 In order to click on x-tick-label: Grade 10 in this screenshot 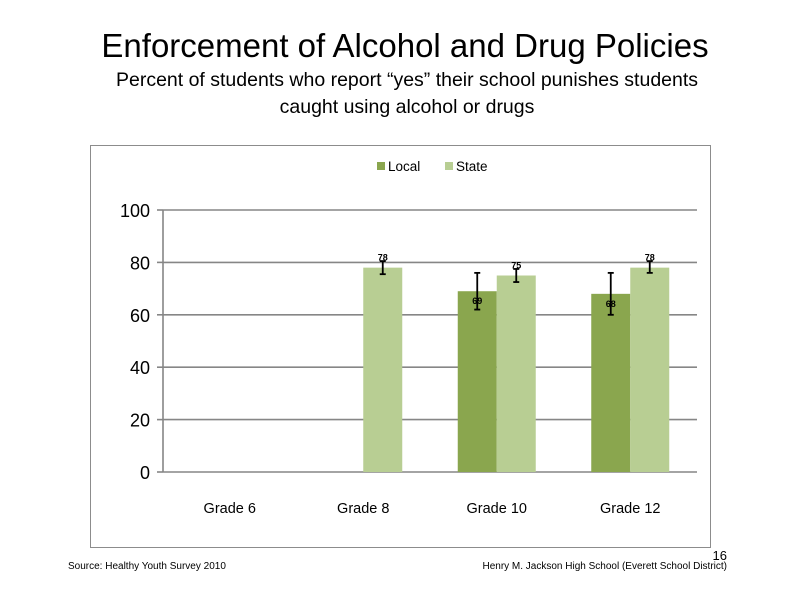, I will do `click(497, 509)`.